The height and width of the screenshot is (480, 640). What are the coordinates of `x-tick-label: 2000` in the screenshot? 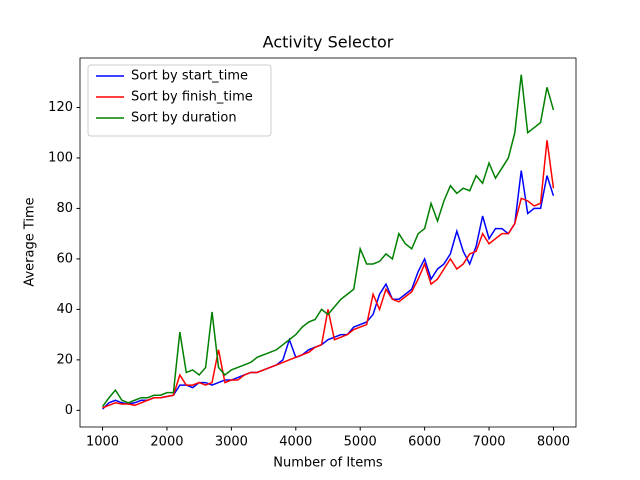 It's located at (166, 442).